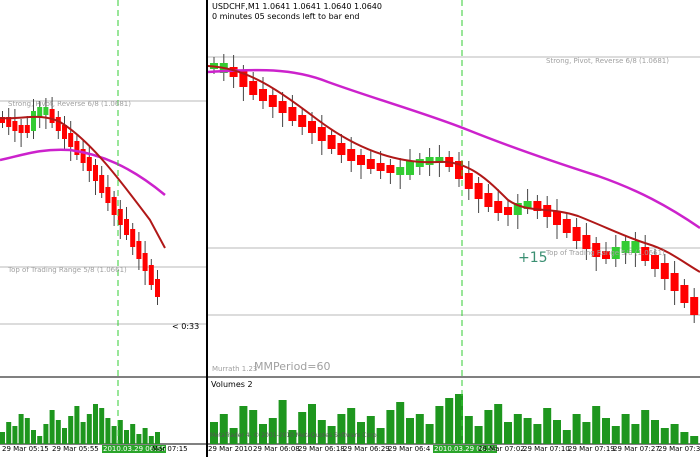  I want to click on time-tick-label: 29 Mar 2010, so click(230, 449).